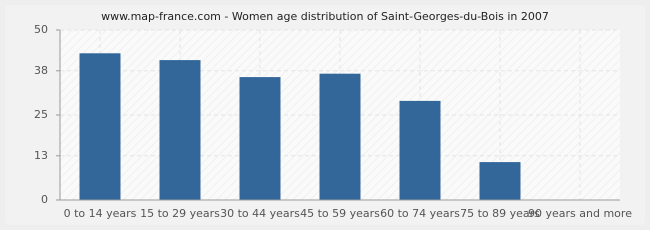  What do you see at coordinates (44, 199) in the screenshot?
I see `y-tick-label: 0` at bounding box center [44, 199].